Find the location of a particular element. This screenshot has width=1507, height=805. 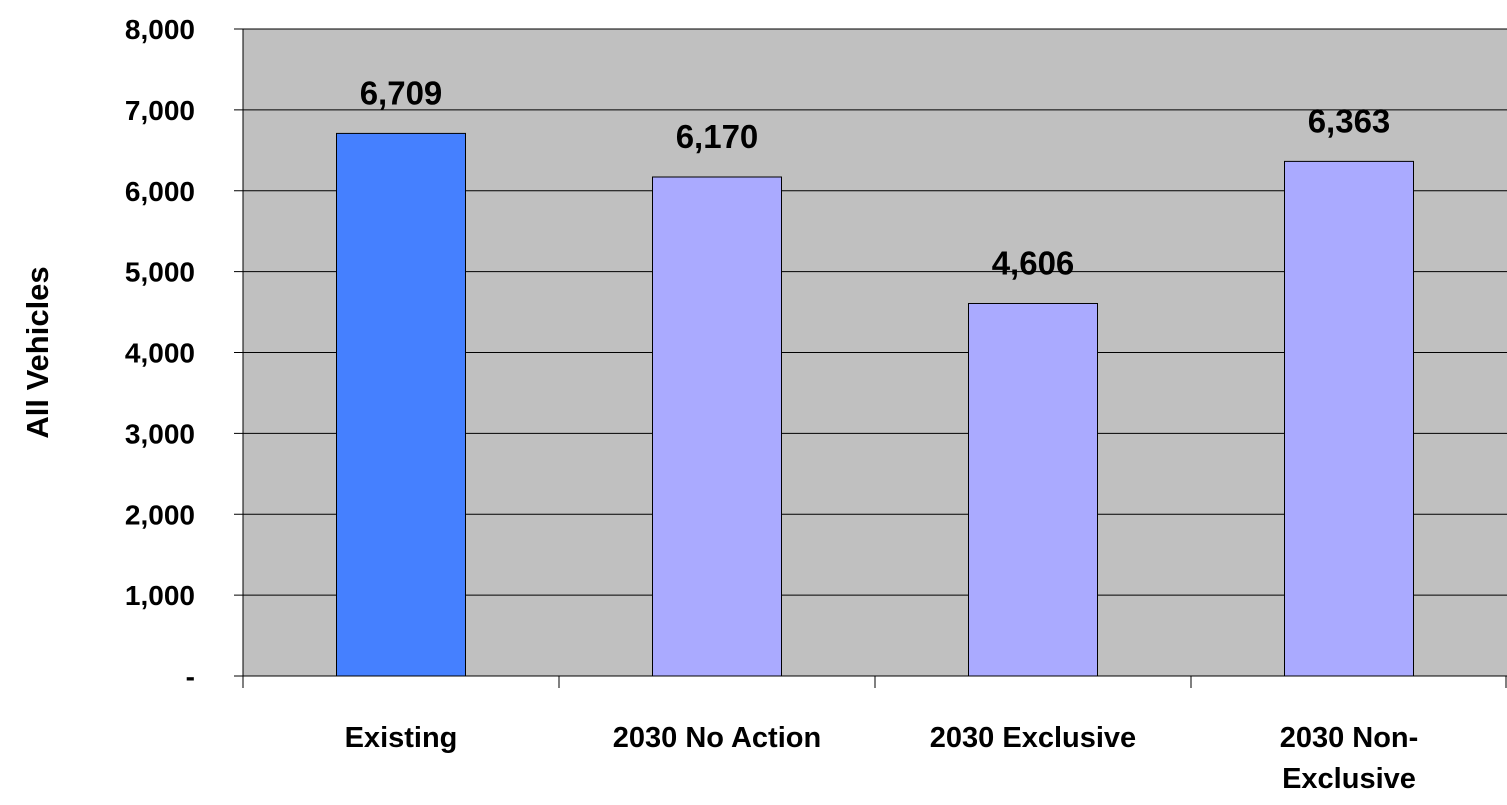

data-label: 4,606 is located at coordinates (1033, 262).